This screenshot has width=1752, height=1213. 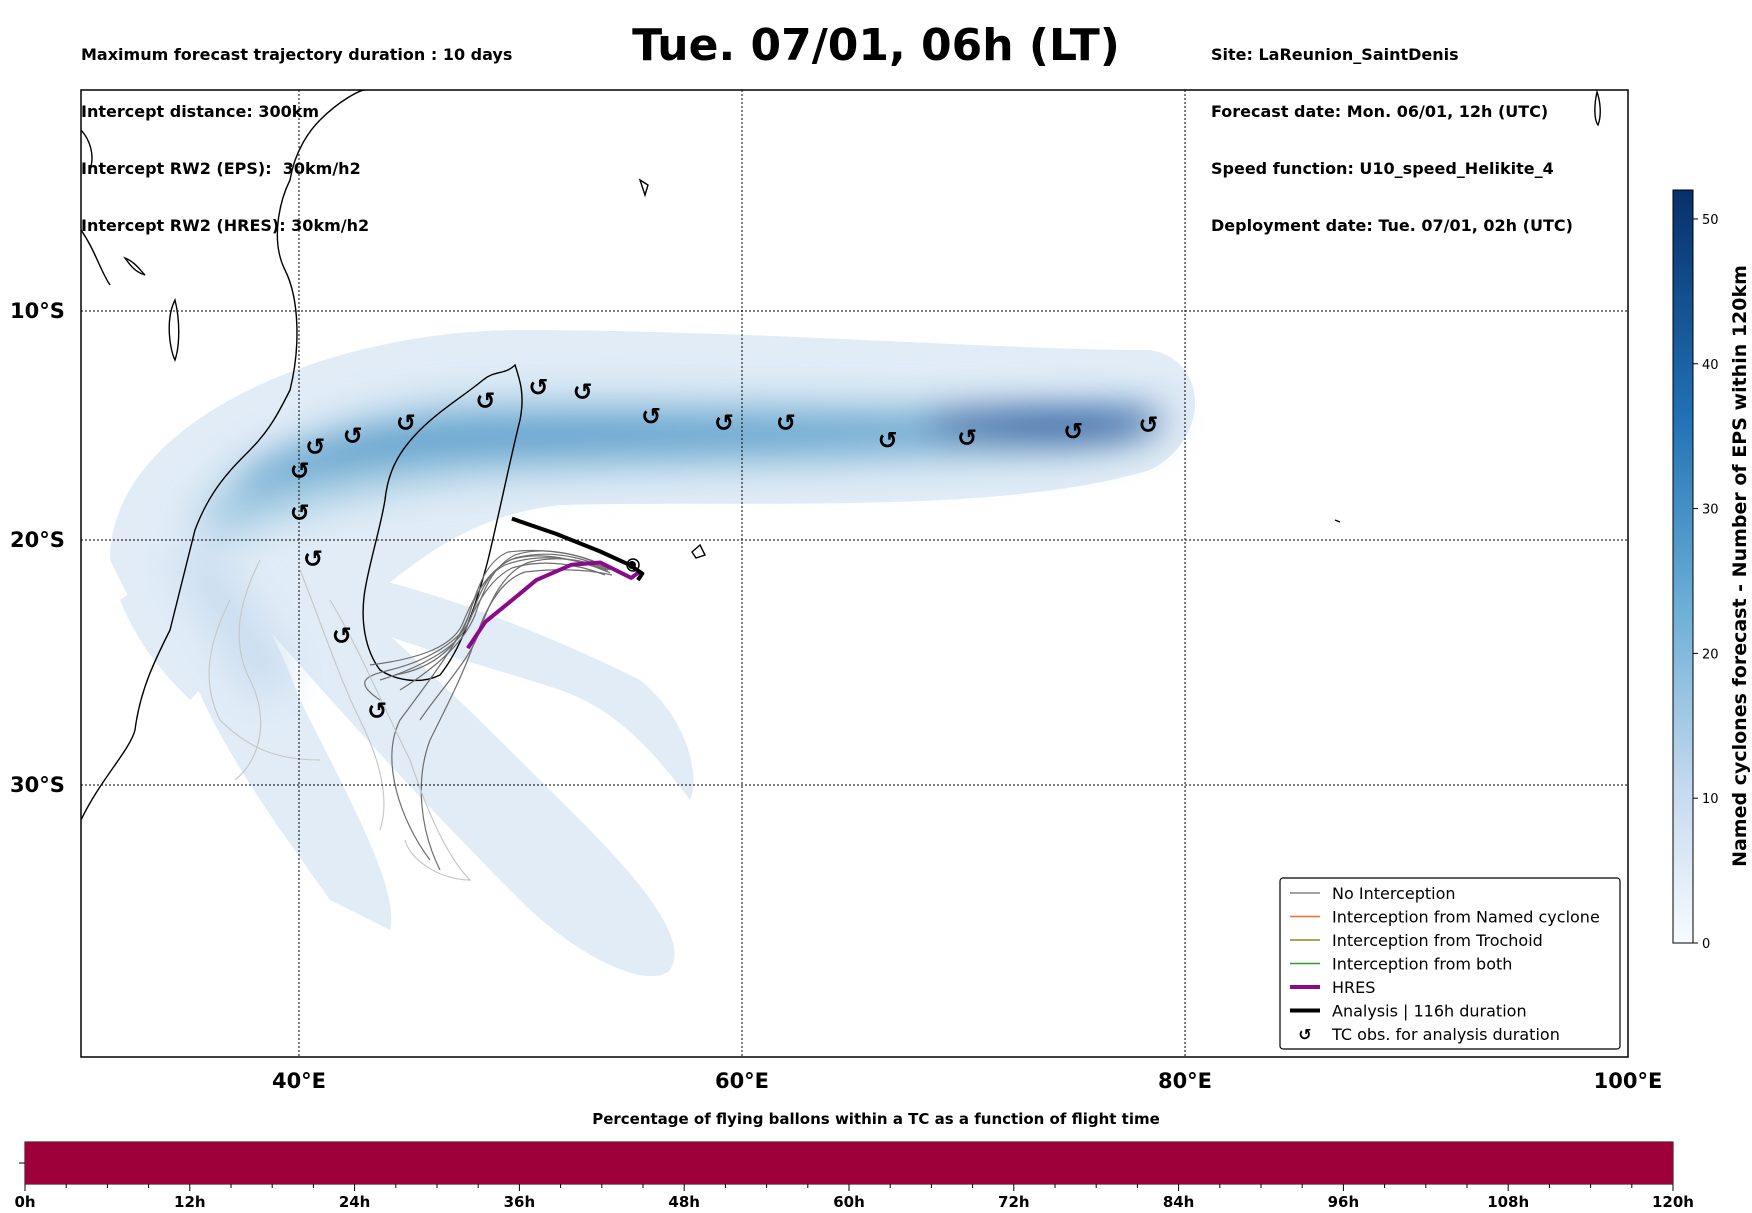 What do you see at coordinates (1429, 1011) in the screenshot?
I see `legend-label: Analysis | 116h duration` at bounding box center [1429, 1011].